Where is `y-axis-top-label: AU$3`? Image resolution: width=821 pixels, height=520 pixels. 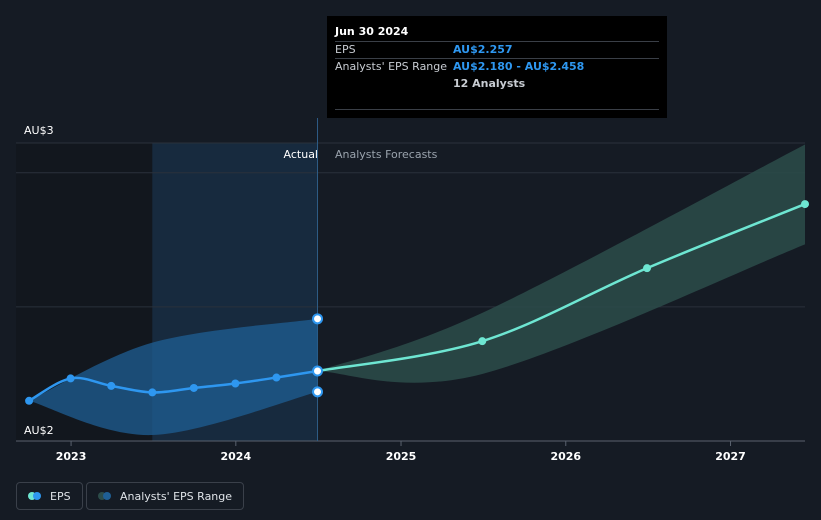
y-axis-top-label: AU$3 is located at coordinates (39, 130).